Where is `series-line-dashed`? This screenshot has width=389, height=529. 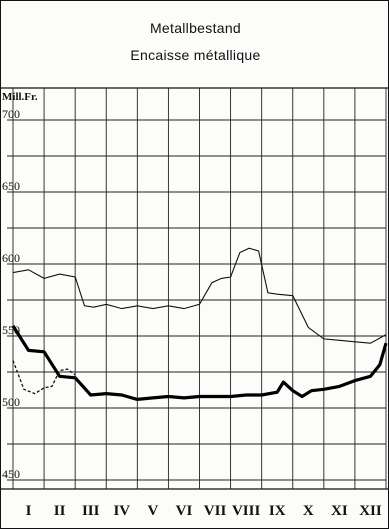 series-line-dashed is located at coordinates (44, 377).